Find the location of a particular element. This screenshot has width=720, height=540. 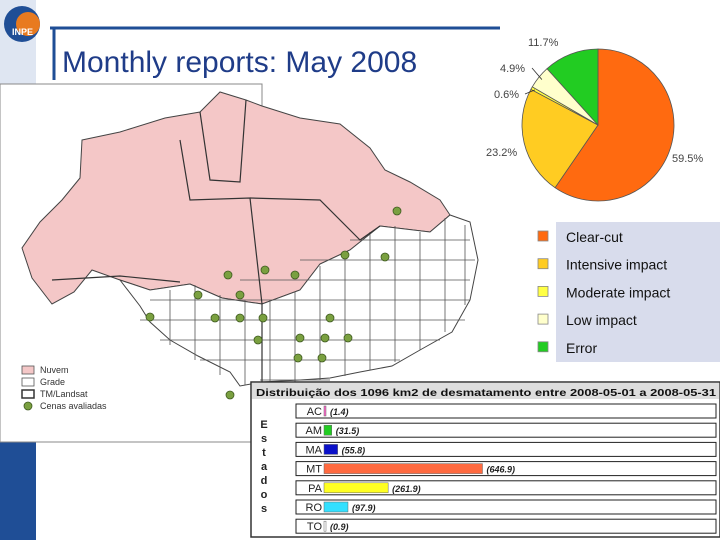

bar-category-label: TO is located at coordinates (315, 527).